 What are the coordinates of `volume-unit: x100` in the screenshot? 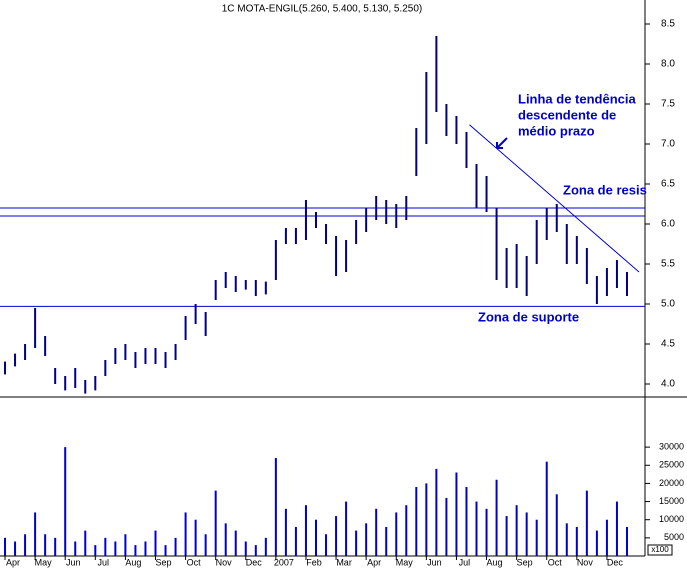 It's located at (660, 549).